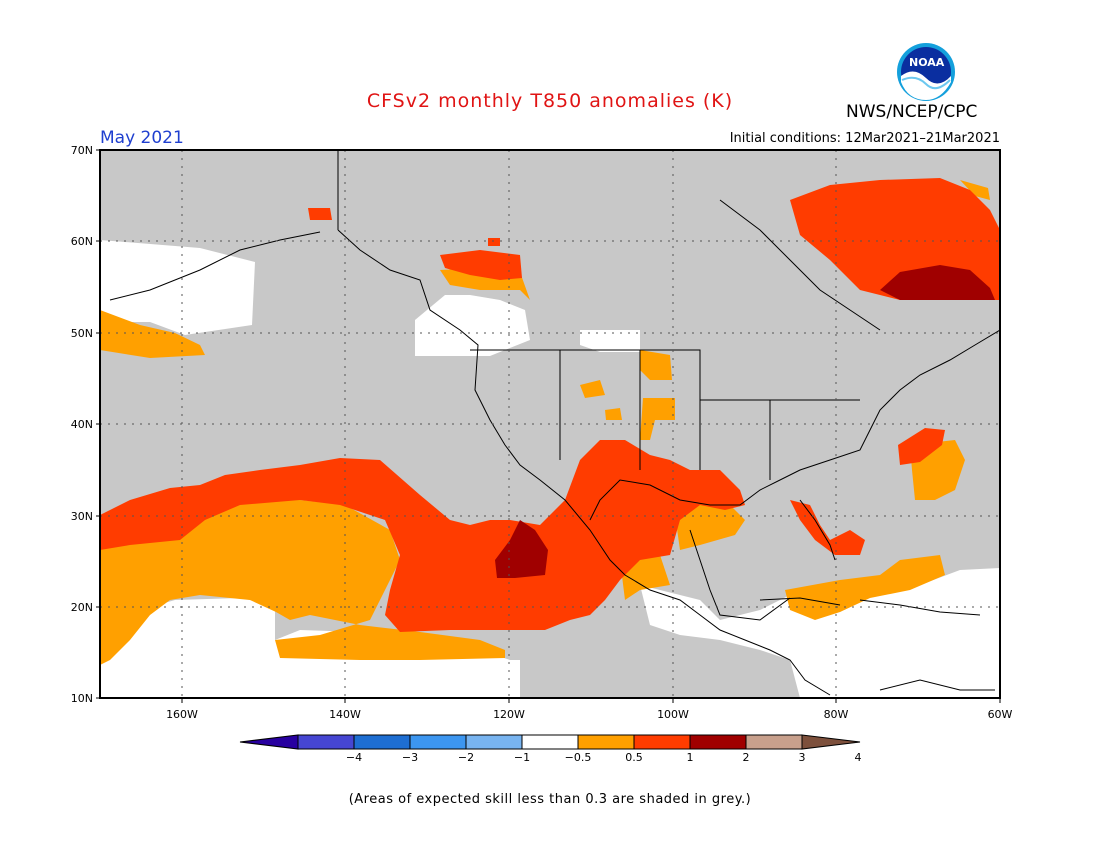  Describe the element at coordinates (82, 516) in the screenshot. I see `lat-label: 30N` at that location.